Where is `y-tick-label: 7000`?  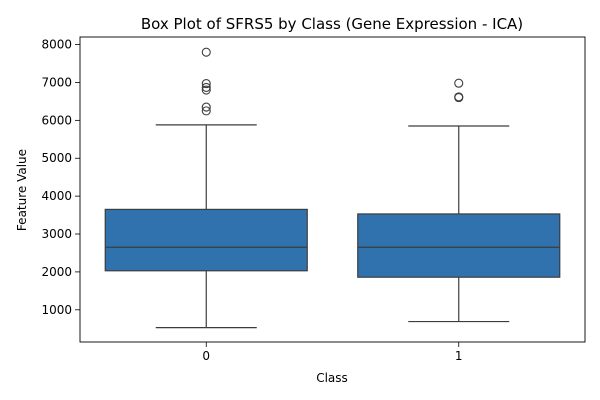 y-tick-label: 7000 is located at coordinates (56, 82).